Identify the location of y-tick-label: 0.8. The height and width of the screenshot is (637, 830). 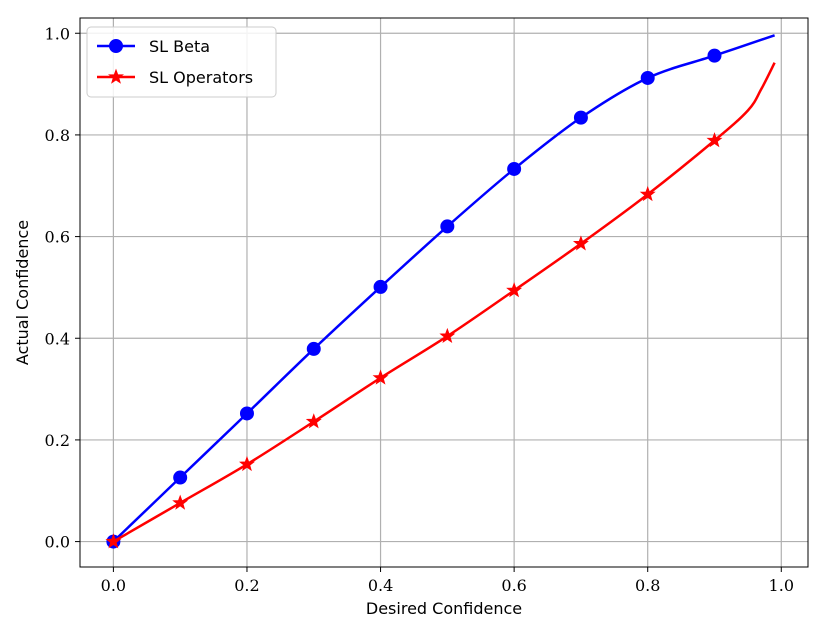
(57, 135).